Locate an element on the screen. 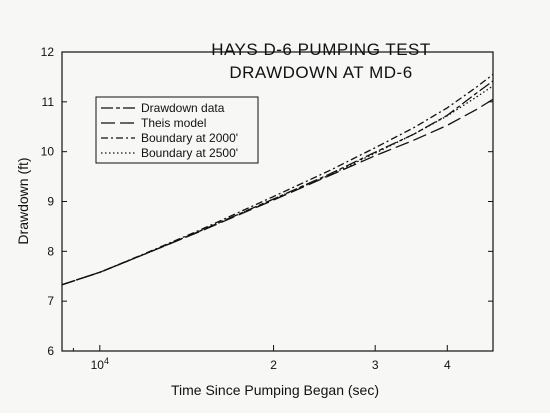 The height and width of the screenshot is (418, 550). y-tick-label: 11 is located at coordinates (48, 102).